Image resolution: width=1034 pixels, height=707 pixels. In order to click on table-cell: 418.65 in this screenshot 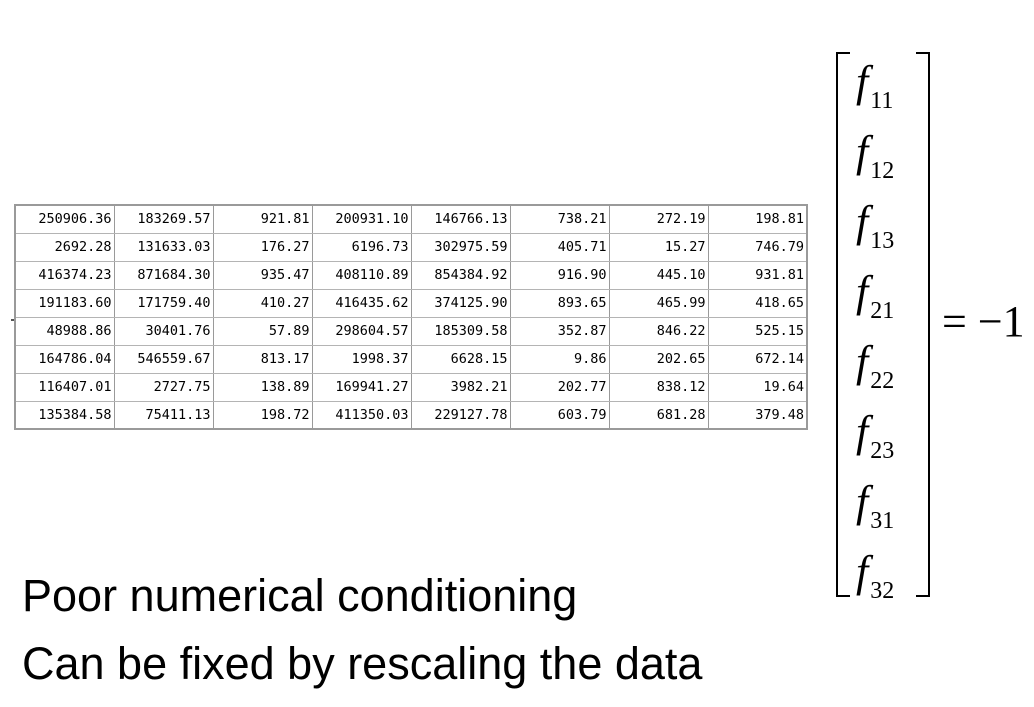, I will do `click(757, 303)`.